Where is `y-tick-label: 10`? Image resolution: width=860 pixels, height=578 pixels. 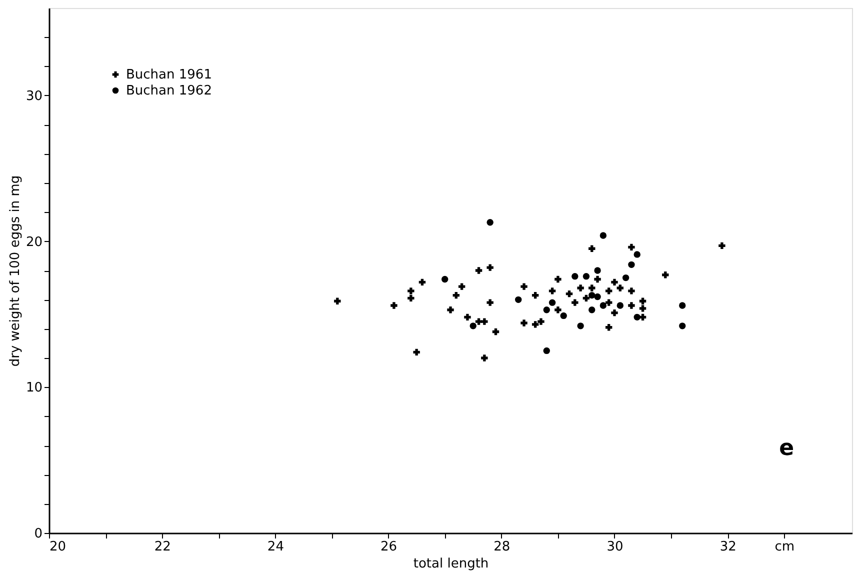
y-tick-label: 10 is located at coordinates (34, 388).